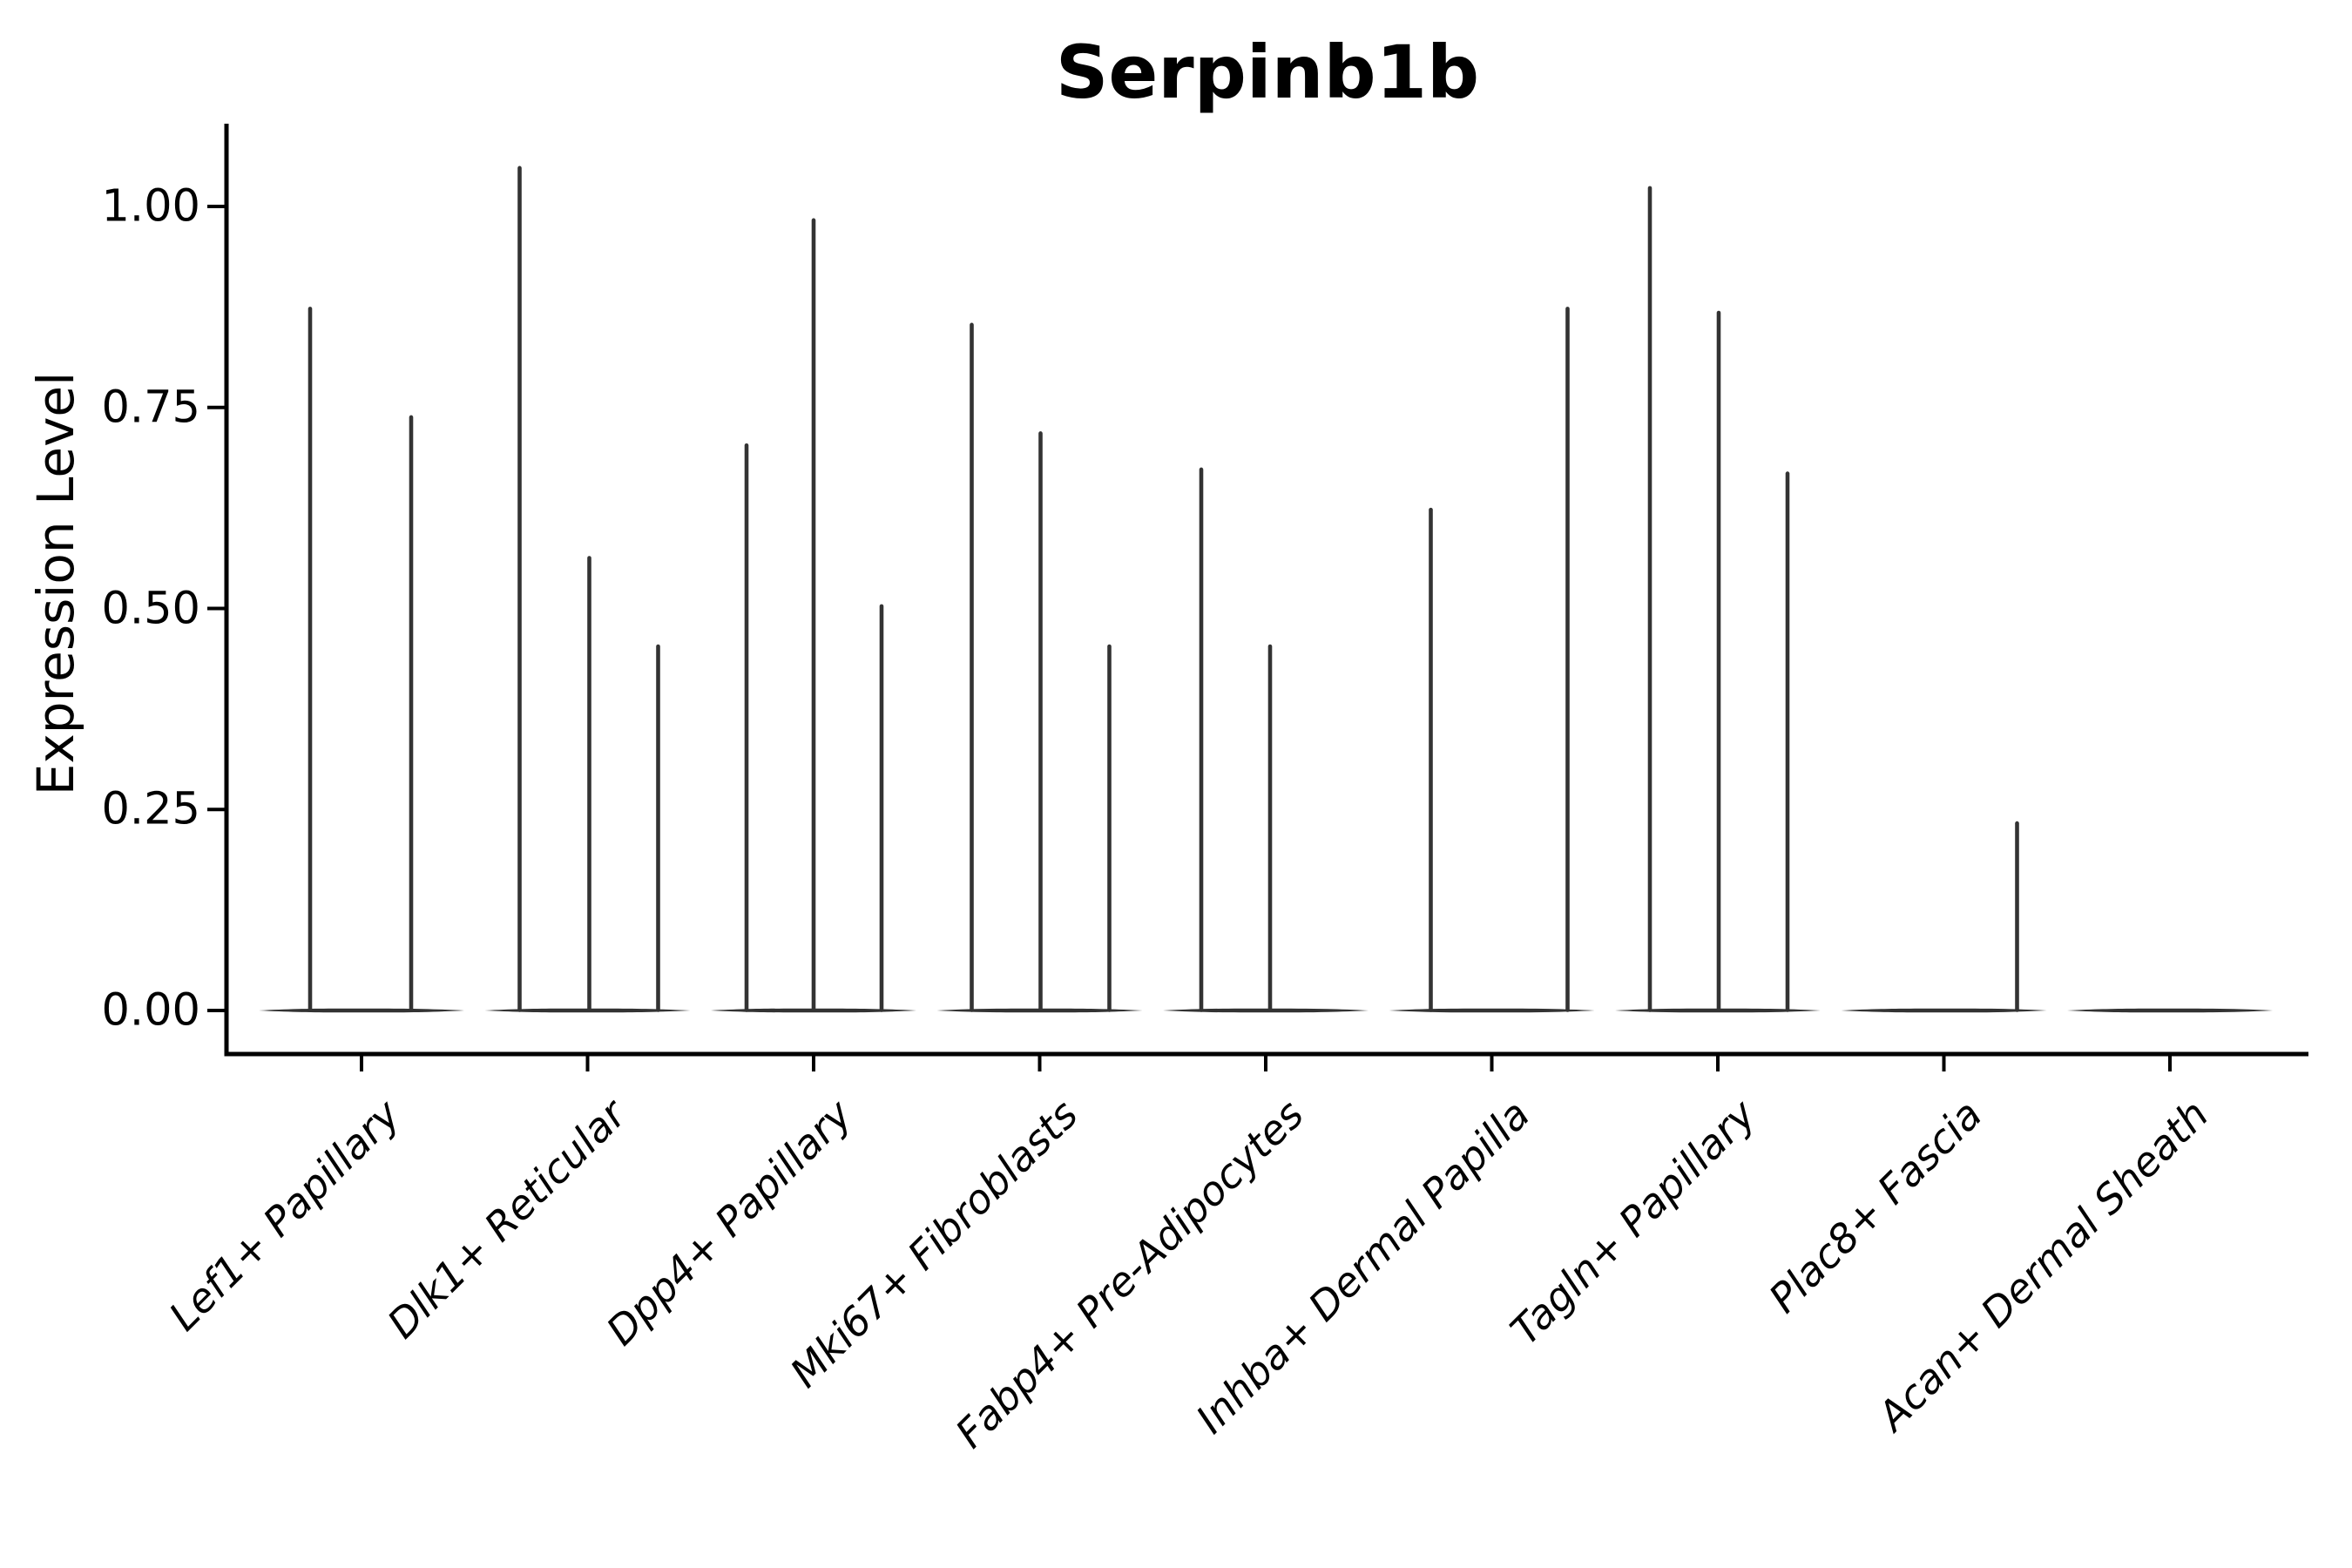 The image size is (2352, 1568). Describe the element at coordinates (150, 809) in the screenshot. I see `y-tick-label: 0.25` at that location.